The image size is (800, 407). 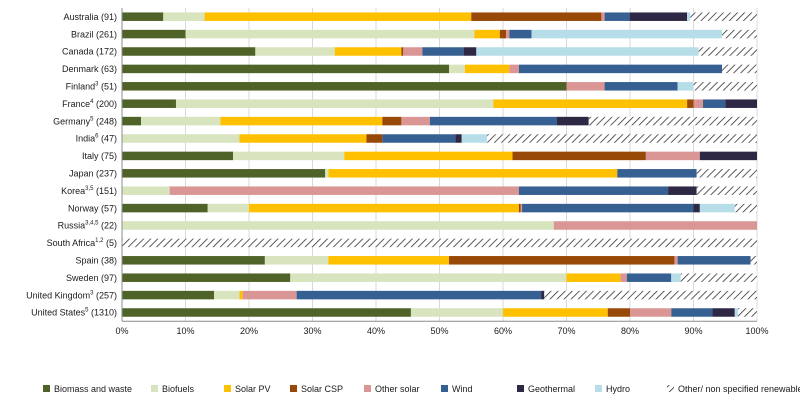 What do you see at coordinates (94, 34) in the screenshot?
I see `category-label-brazil: Brazil (261)` at bounding box center [94, 34].